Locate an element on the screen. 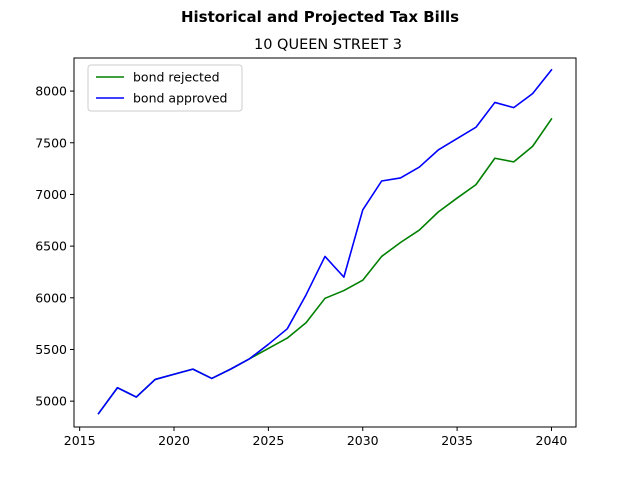  chart-title: 10 QUEEN STREET 3 is located at coordinates (328, 45).